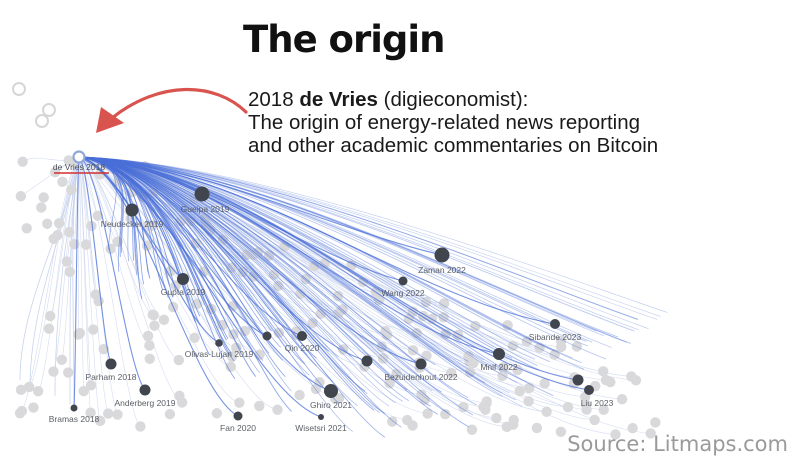 This screenshot has width=796, height=462. What do you see at coordinates (205, 200) in the screenshot?
I see `highlight-node: Gueipa 2019` at bounding box center [205, 200].